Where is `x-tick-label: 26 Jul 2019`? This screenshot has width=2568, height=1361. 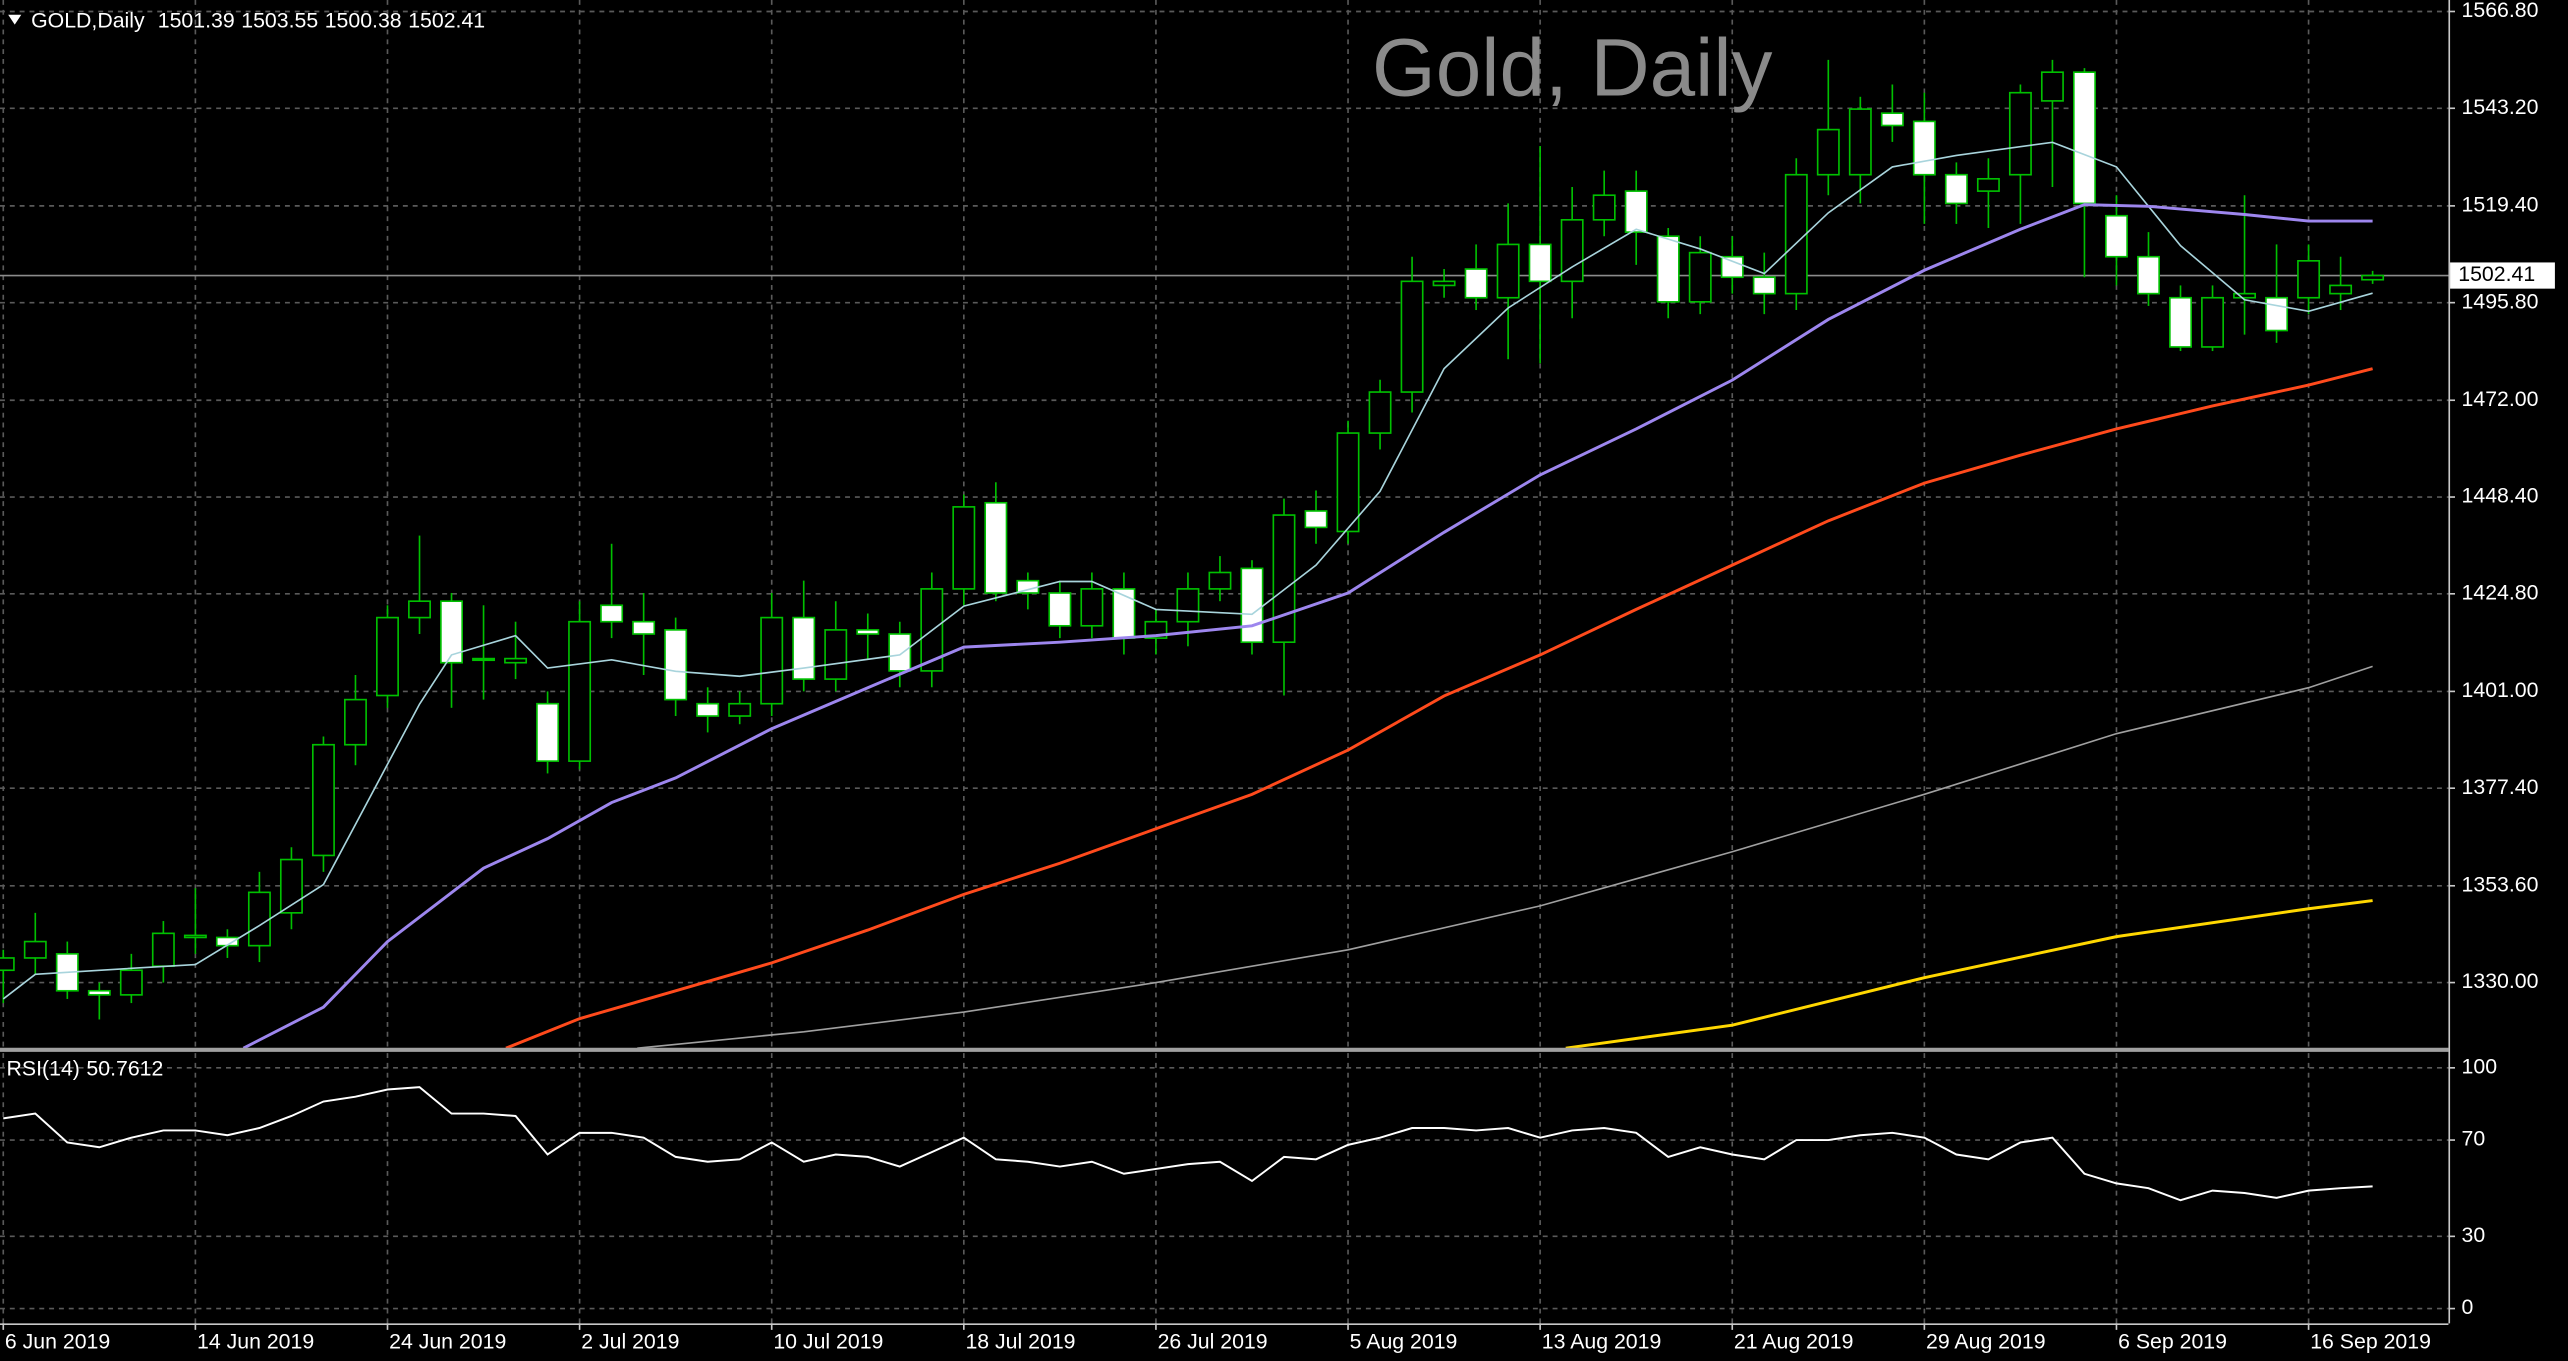 x-tick-label: 26 Jul 2019 is located at coordinates (1213, 1342).